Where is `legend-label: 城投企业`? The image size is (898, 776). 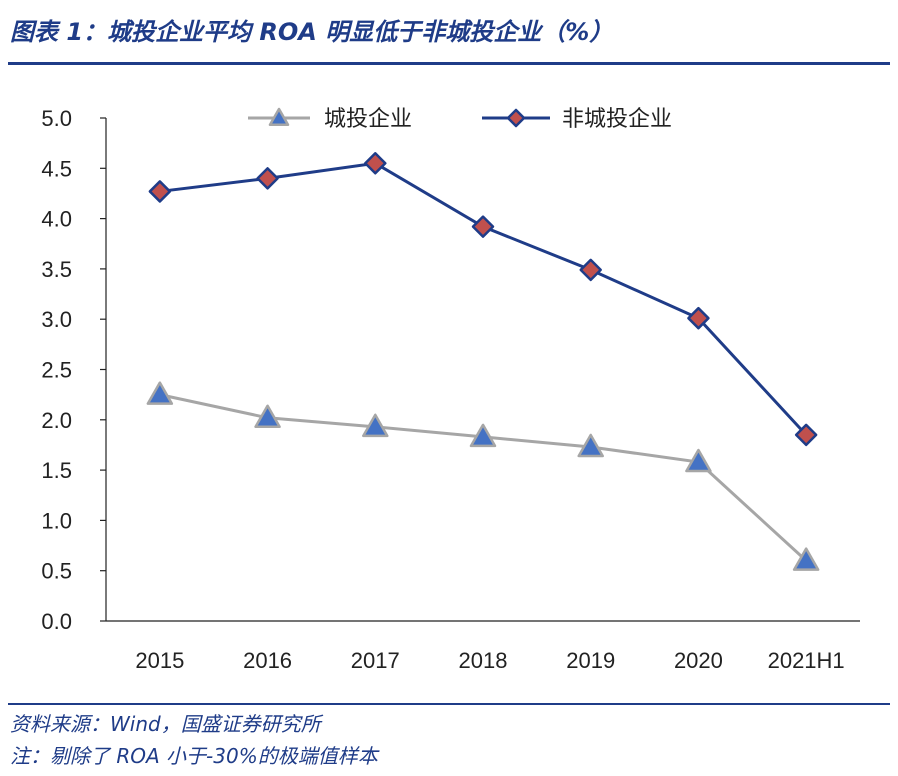 legend-label: 城投企业 is located at coordinates (368, 119).